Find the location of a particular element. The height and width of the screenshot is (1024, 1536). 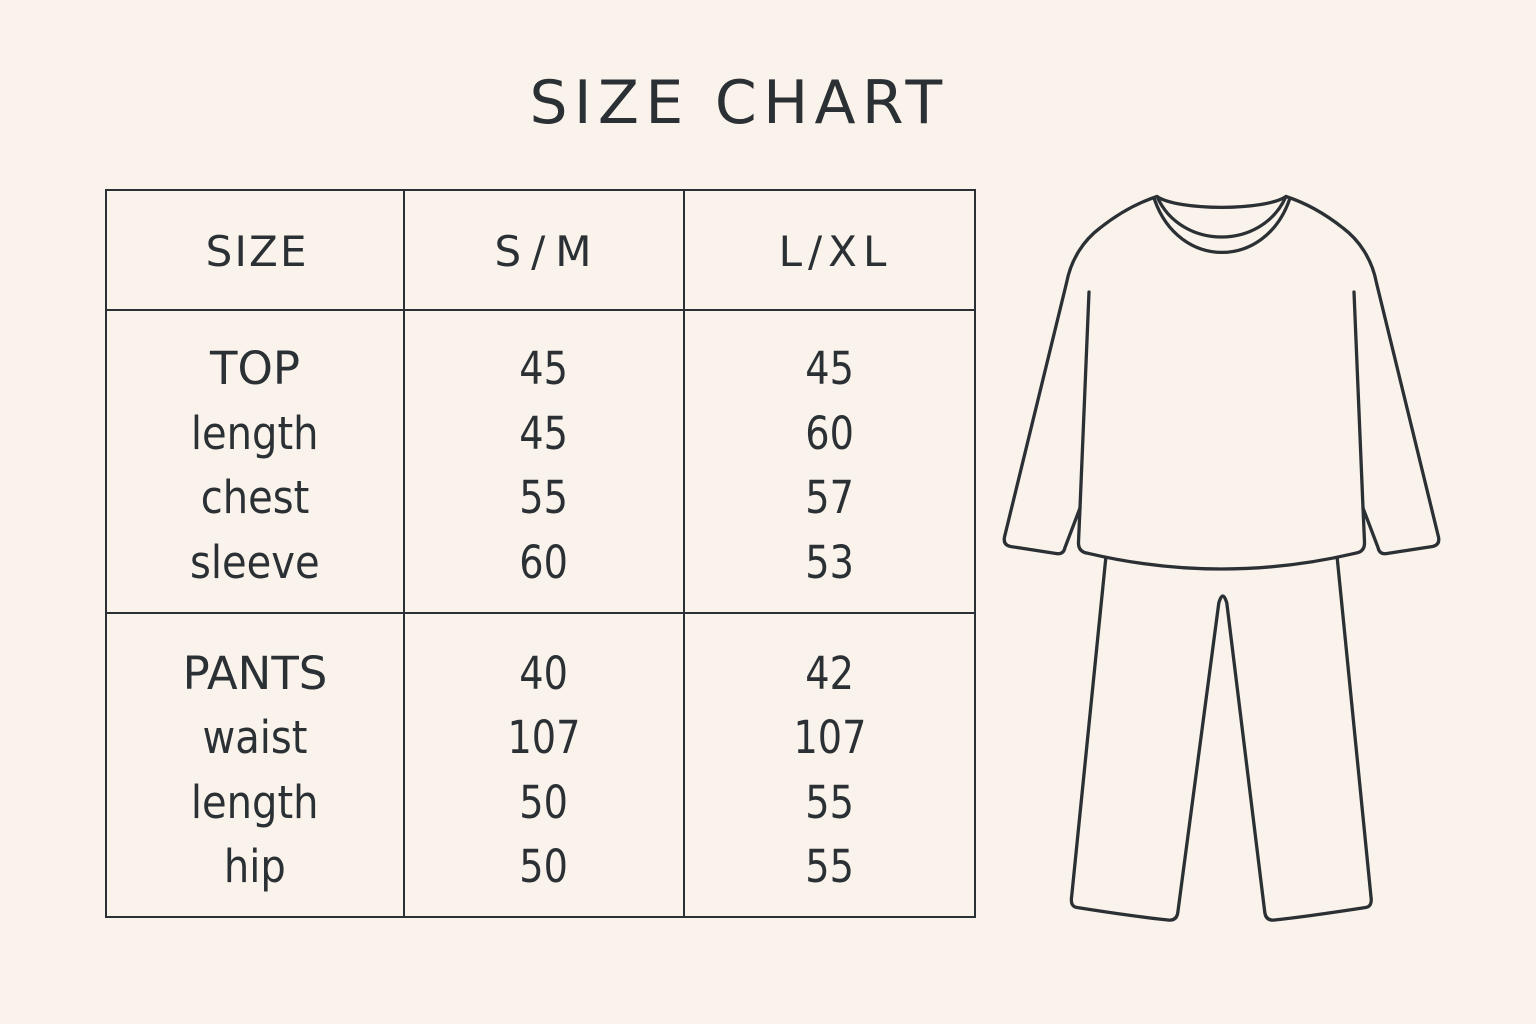

table-divider-header is located at coordinates (540, 310).